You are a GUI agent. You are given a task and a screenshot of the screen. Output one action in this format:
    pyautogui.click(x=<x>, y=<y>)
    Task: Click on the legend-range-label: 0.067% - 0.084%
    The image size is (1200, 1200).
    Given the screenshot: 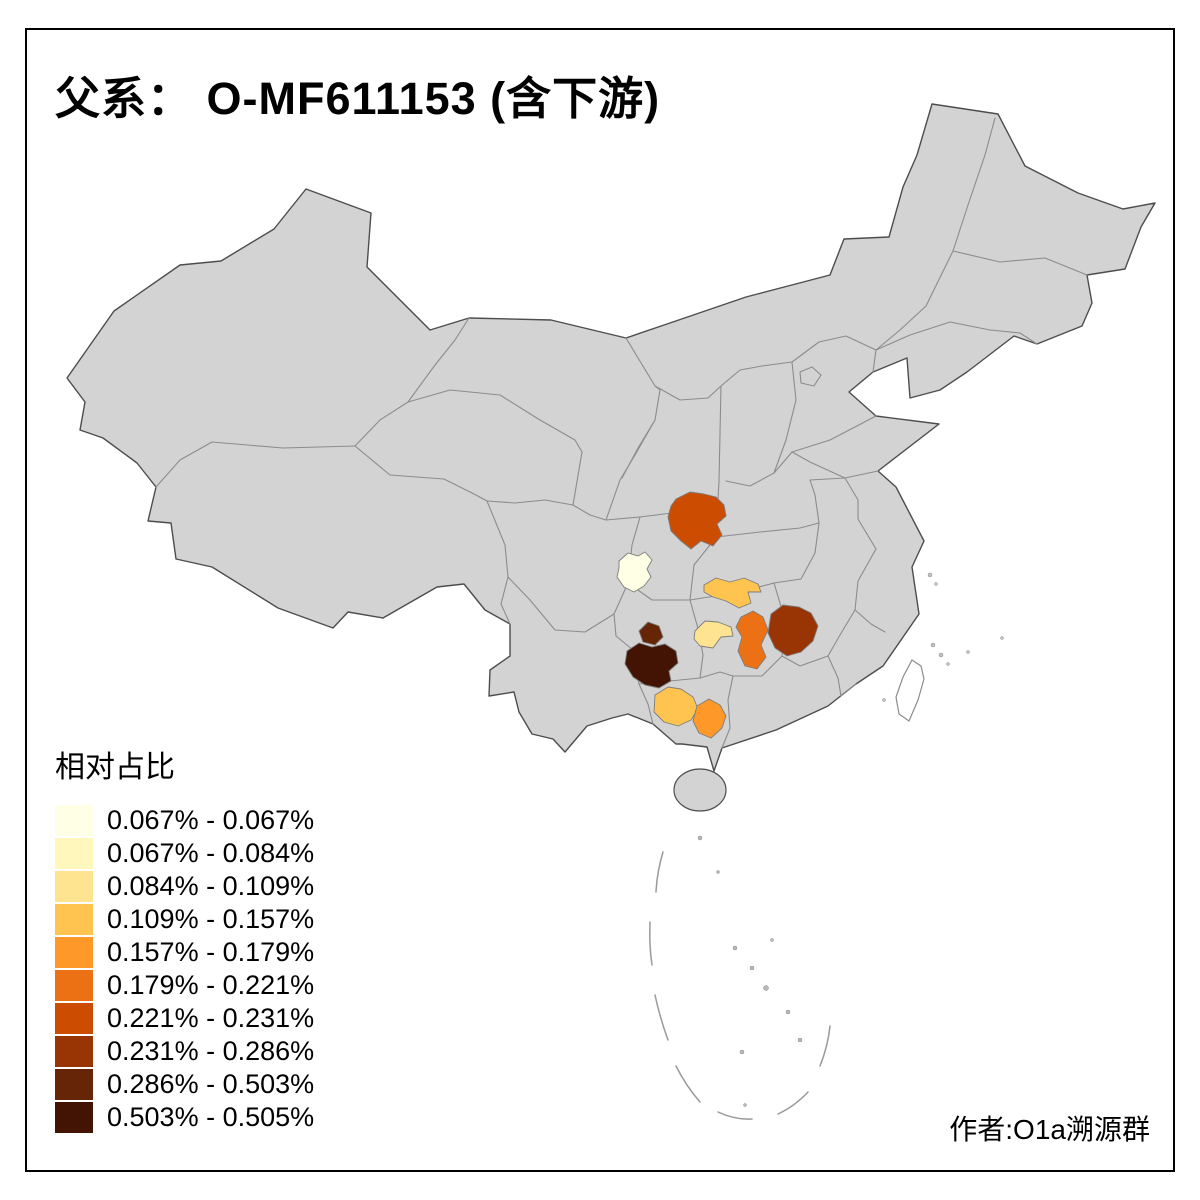 What is the action you would take?
    pyautogui.click(x=211, y=853)
    